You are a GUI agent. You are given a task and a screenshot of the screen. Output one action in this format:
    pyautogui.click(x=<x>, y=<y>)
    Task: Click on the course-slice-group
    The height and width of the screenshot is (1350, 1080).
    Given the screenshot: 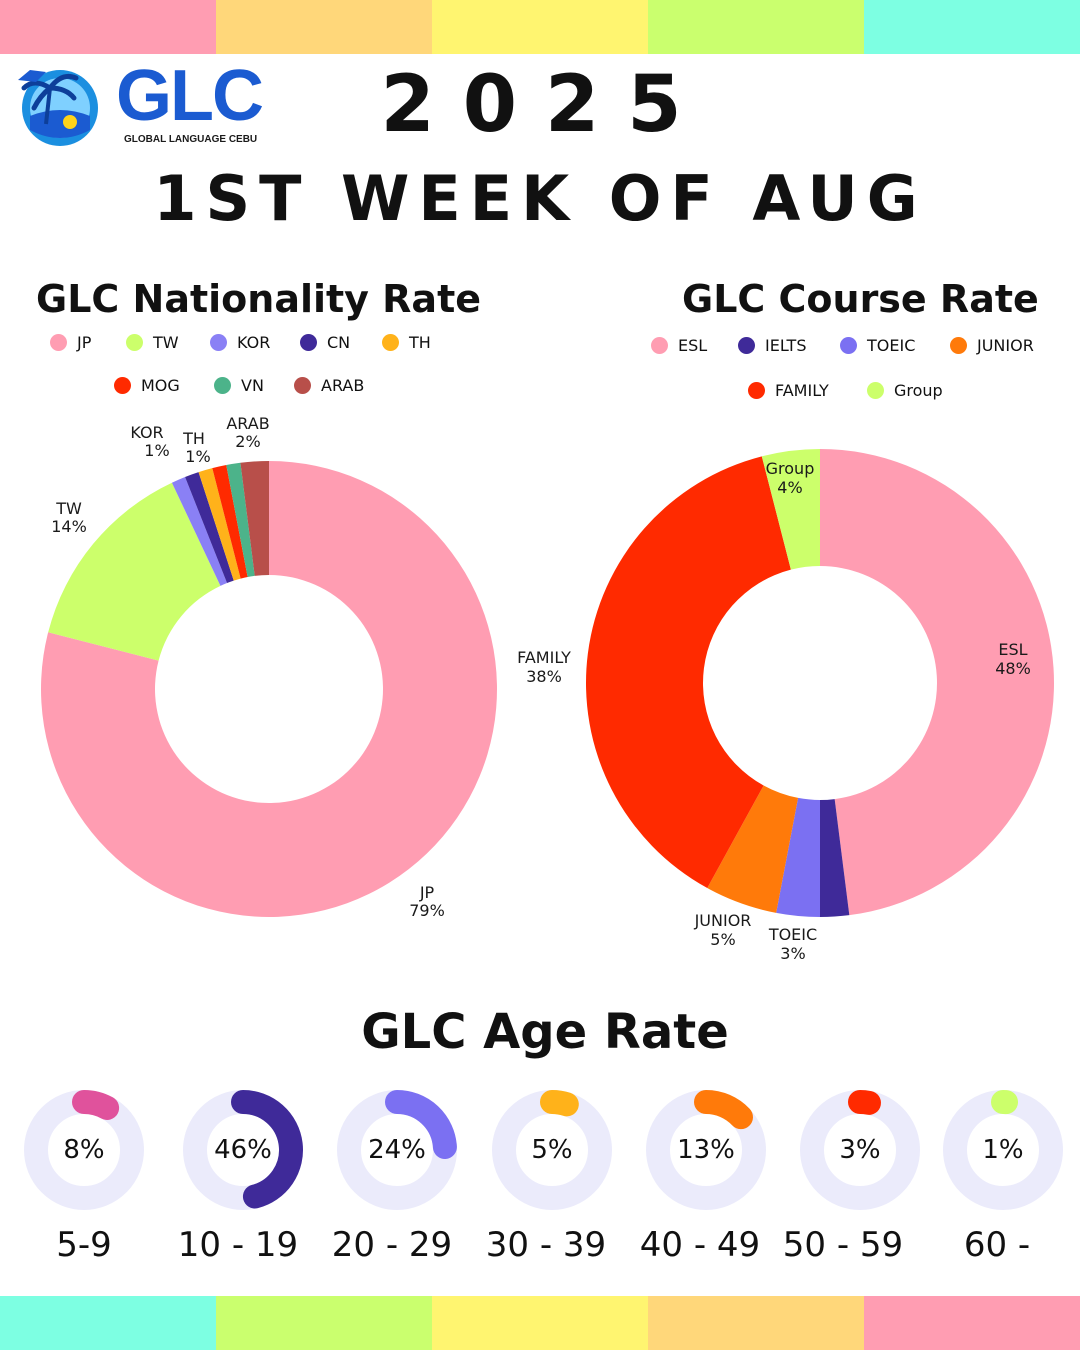 What is the action you would take?
    pyautogui.click(x=790, y=509)
    